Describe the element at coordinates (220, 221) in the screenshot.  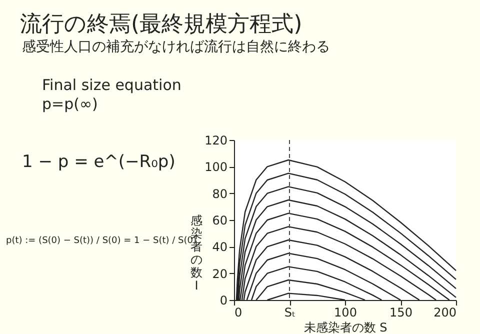
I see `y-tick-label: 60` at that location.